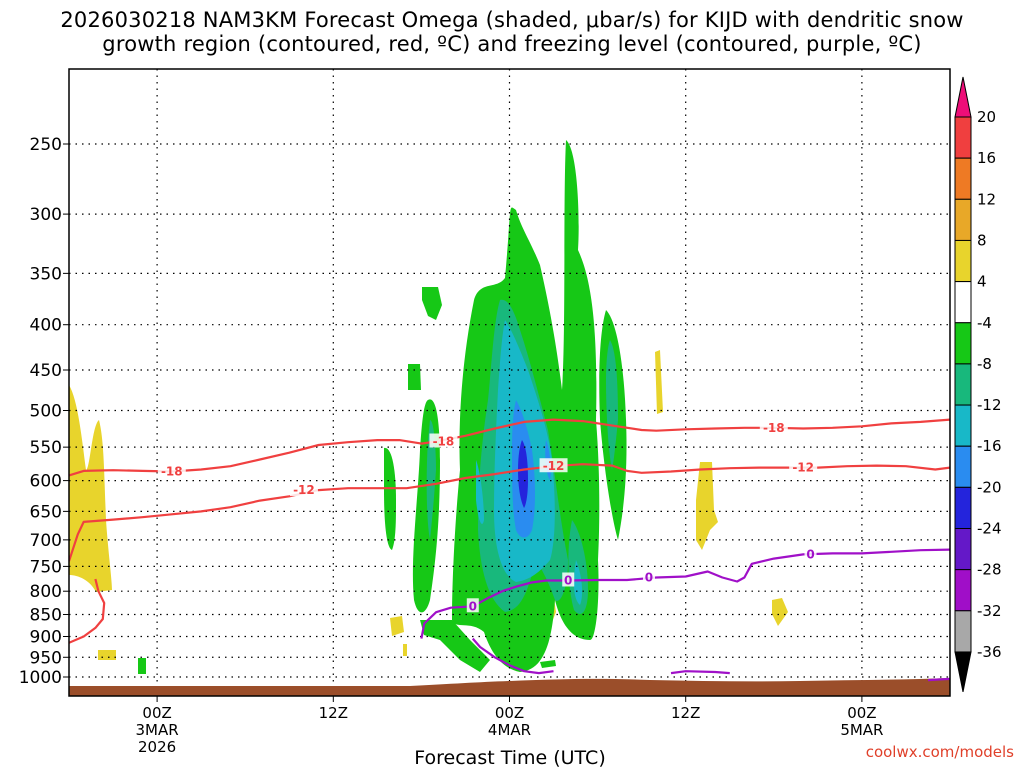  I want to click on colorbar: 20 16 12 8 4 -4 -8 -12 -16 -20 -24 -28 -32 -36, so click(978, 384).